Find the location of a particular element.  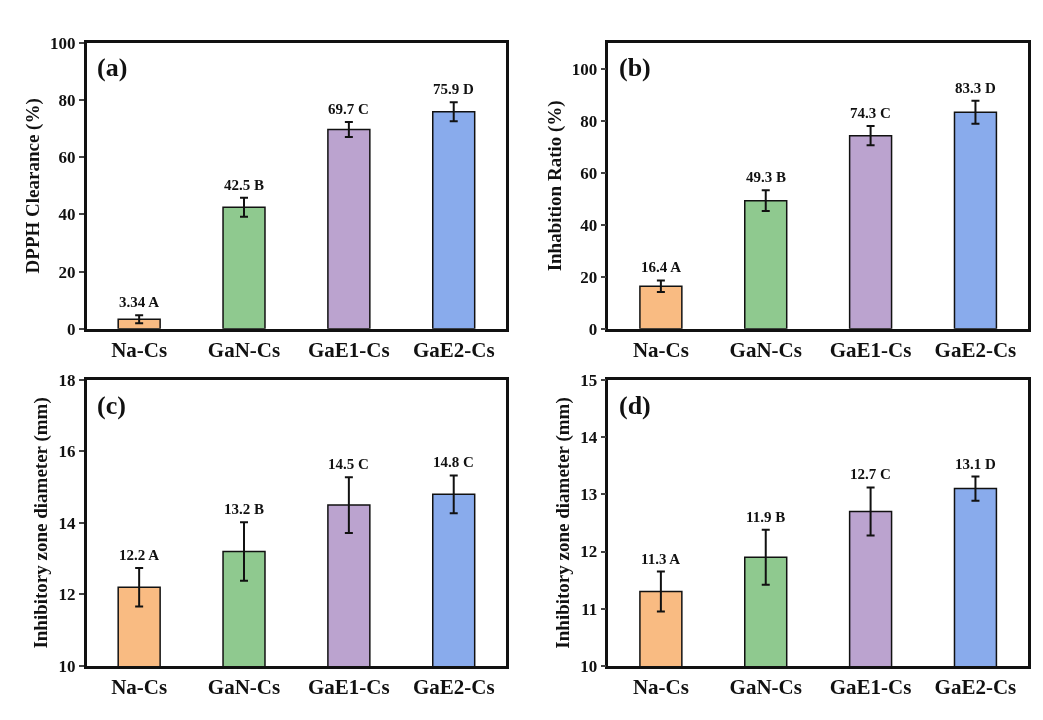

data-label: 14.8 C is located at coordinates (453, 462).